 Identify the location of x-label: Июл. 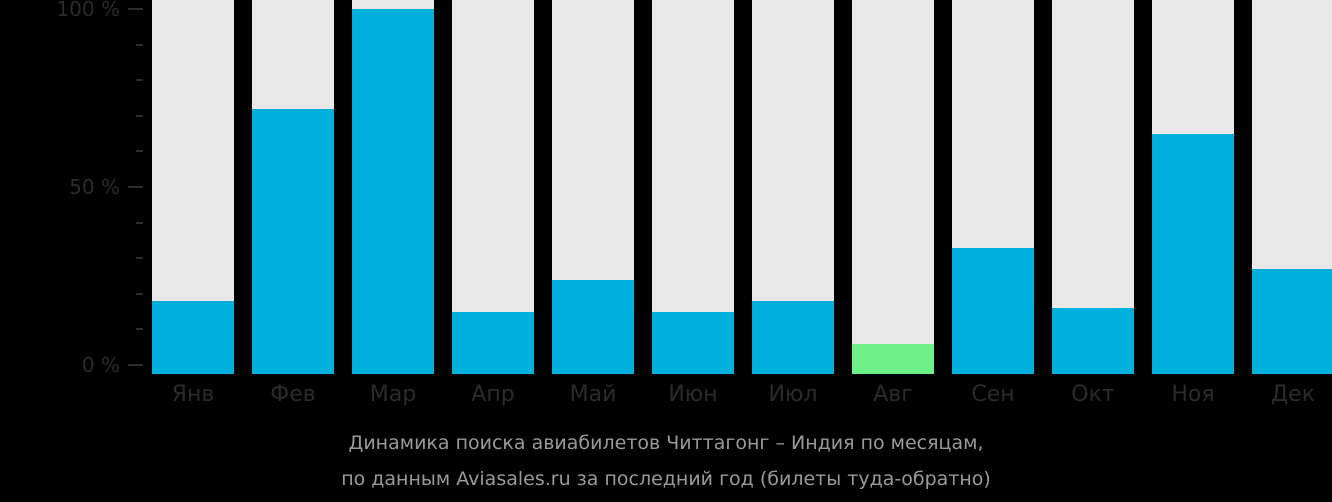
(793, 394).